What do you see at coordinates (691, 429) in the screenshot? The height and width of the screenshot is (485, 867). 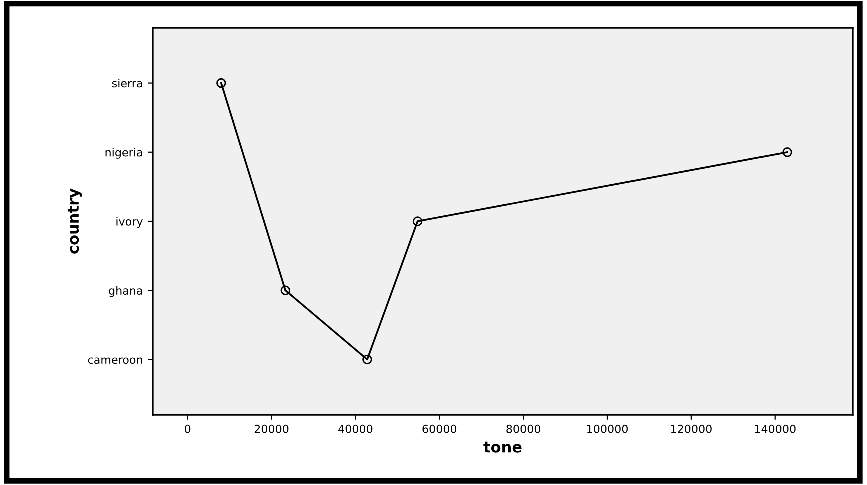 I see `x-tick-label: 120000` at bounding box center [691, 429].